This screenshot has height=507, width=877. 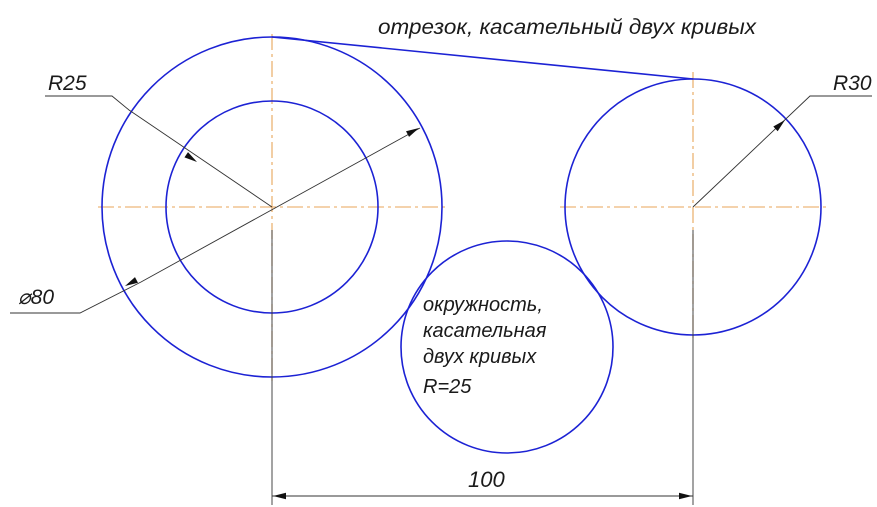 I want to click on tangent-circle-middle, so click(x=507, y=347).